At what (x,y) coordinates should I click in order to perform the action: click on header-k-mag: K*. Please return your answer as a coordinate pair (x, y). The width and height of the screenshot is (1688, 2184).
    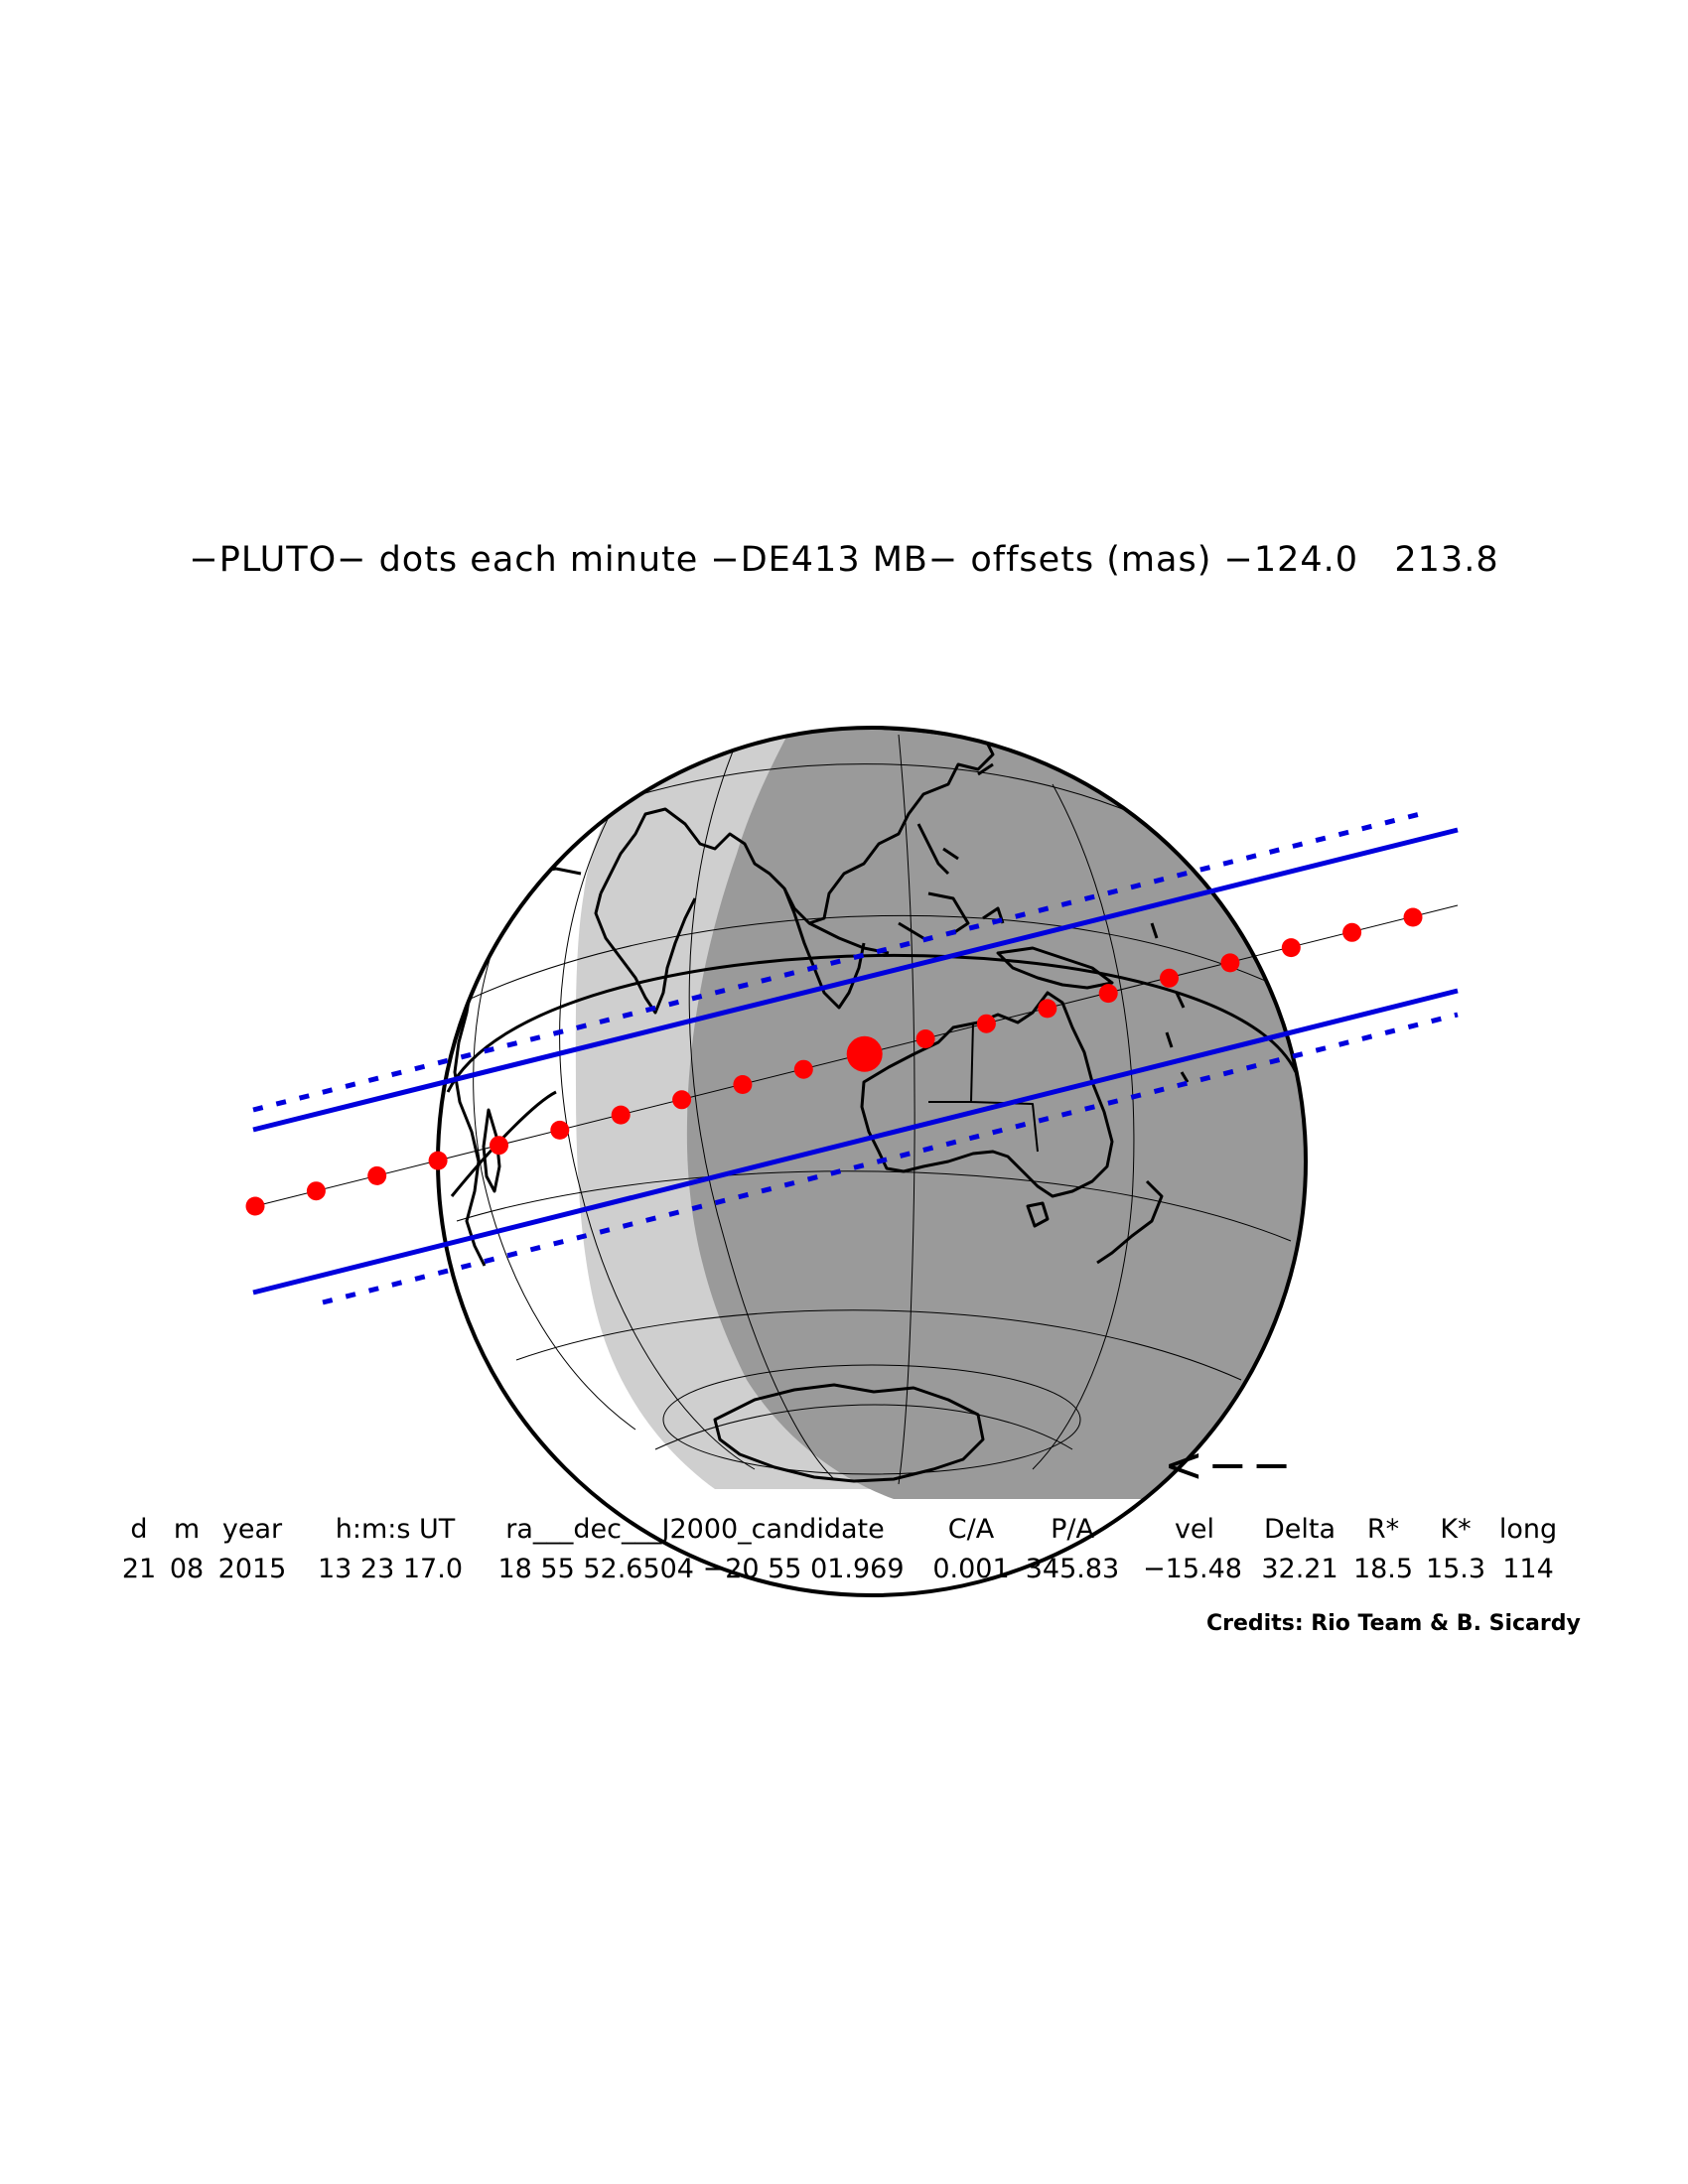
    Looking at the image, I should click on (1456, 1529).